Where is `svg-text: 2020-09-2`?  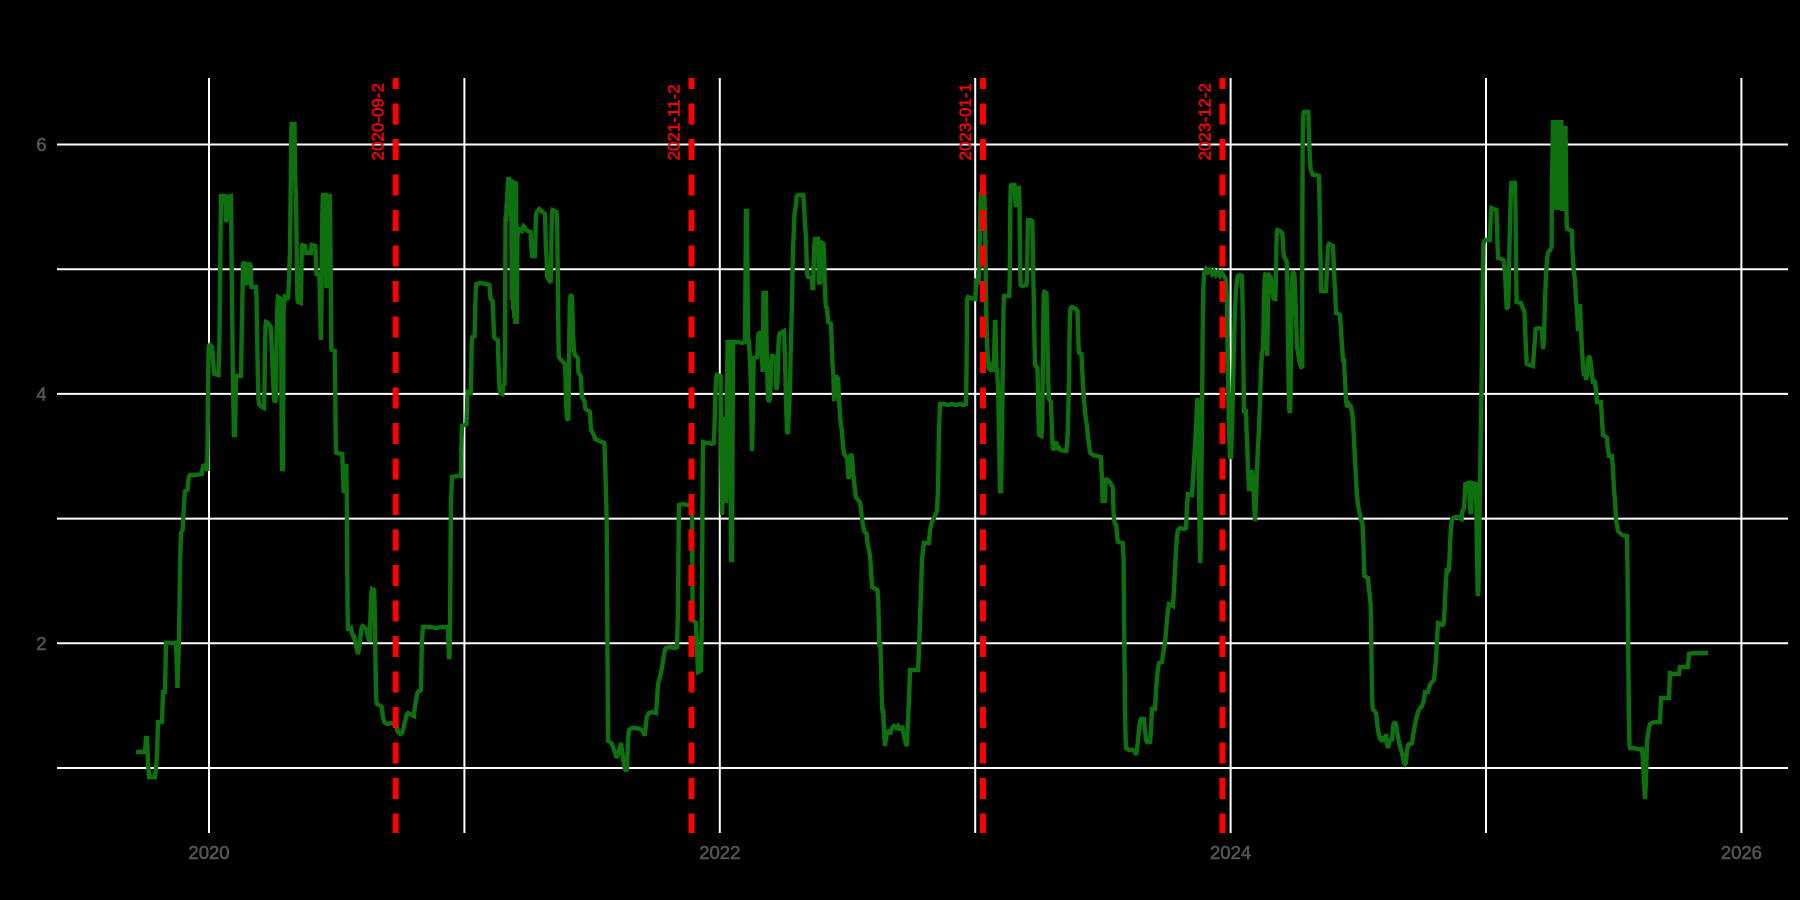
svg-text: 2020-09-2 is located at coordinates (378, 122).